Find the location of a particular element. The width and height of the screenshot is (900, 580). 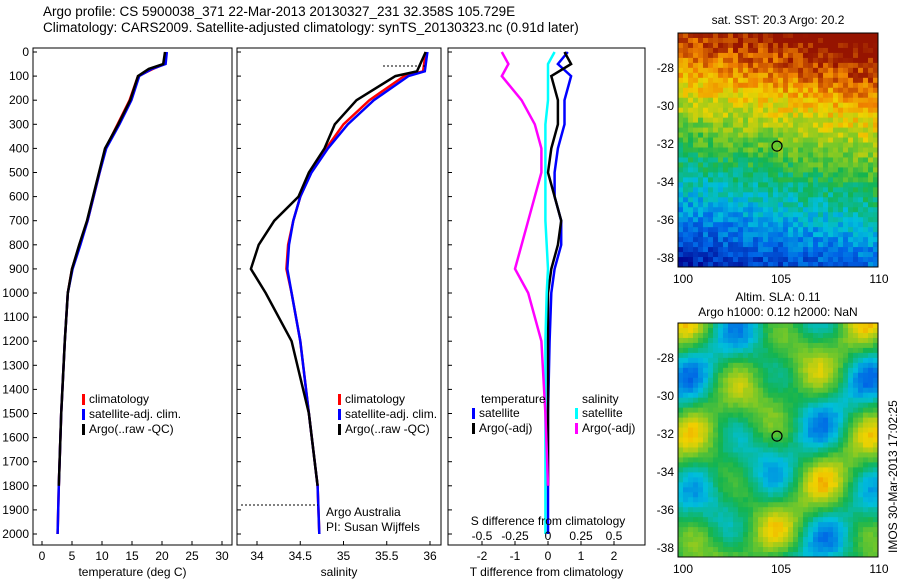

legend-1-label: climatology is located at coordinates (119, 399).